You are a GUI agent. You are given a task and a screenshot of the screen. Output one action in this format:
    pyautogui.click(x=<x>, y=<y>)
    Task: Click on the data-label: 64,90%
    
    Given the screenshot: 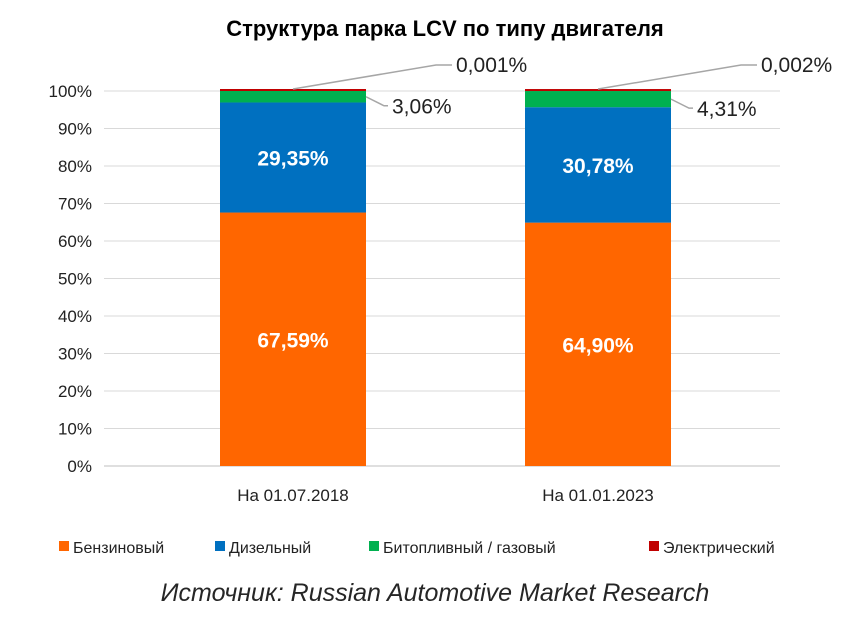 What is the action you would take?
    pyautogui.click(x=598, y=345)
    